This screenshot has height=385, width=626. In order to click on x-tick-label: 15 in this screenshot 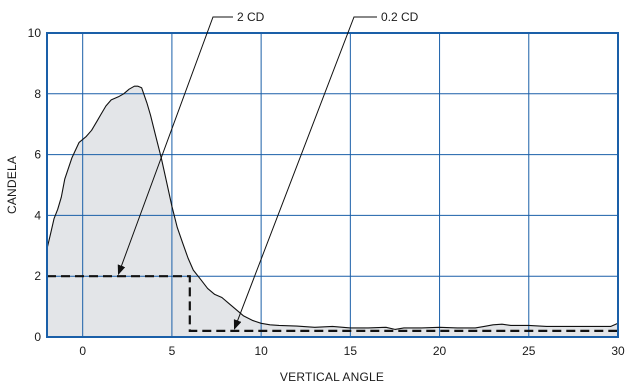, I will do `click(351, 351)`.